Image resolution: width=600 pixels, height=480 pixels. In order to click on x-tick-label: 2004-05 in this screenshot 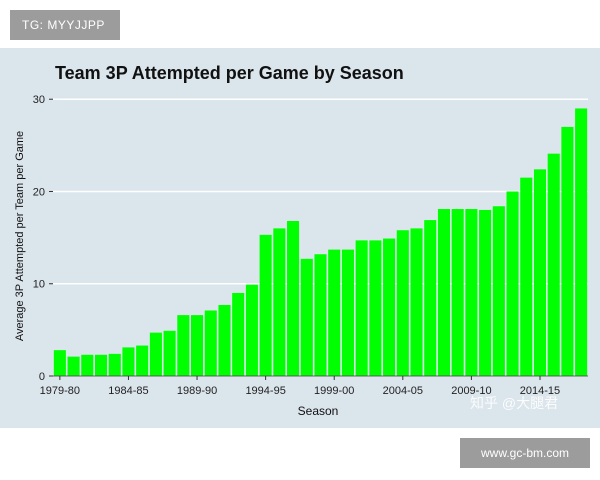, I will do `click(403, 391)`.